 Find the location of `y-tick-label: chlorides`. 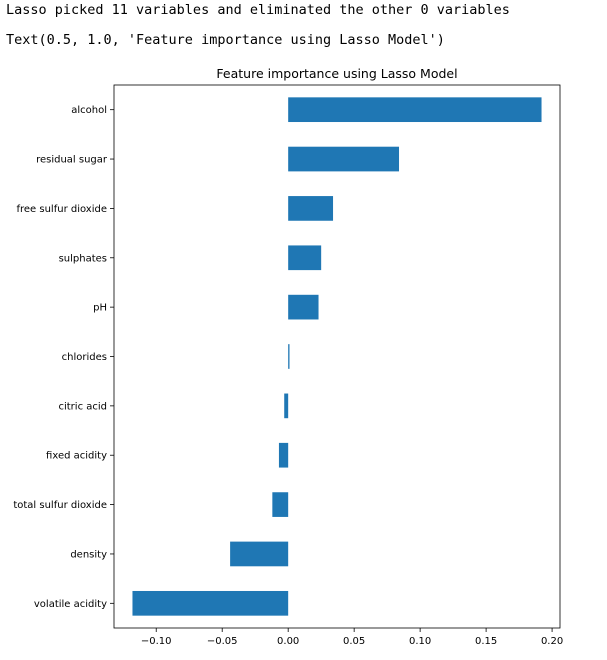

y-tick-label: chlorides is located at coordinates (84, 357).